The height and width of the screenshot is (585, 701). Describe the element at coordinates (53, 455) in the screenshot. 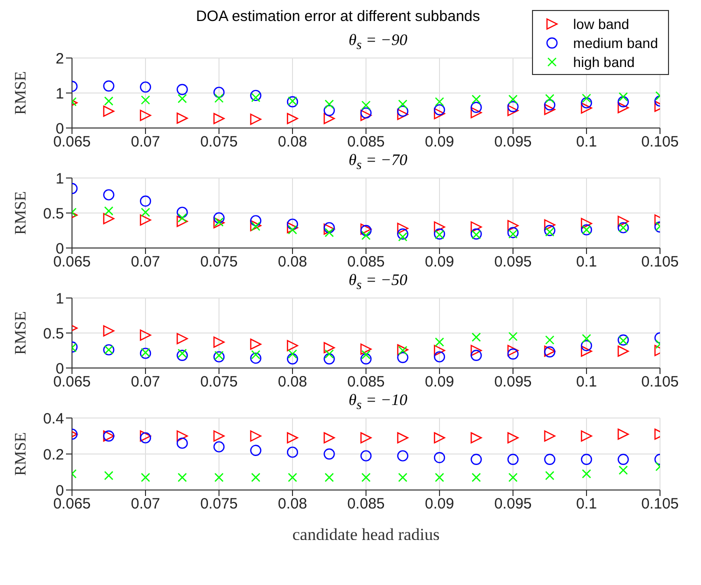

I see `y-tick-label: 0.2` at that location.